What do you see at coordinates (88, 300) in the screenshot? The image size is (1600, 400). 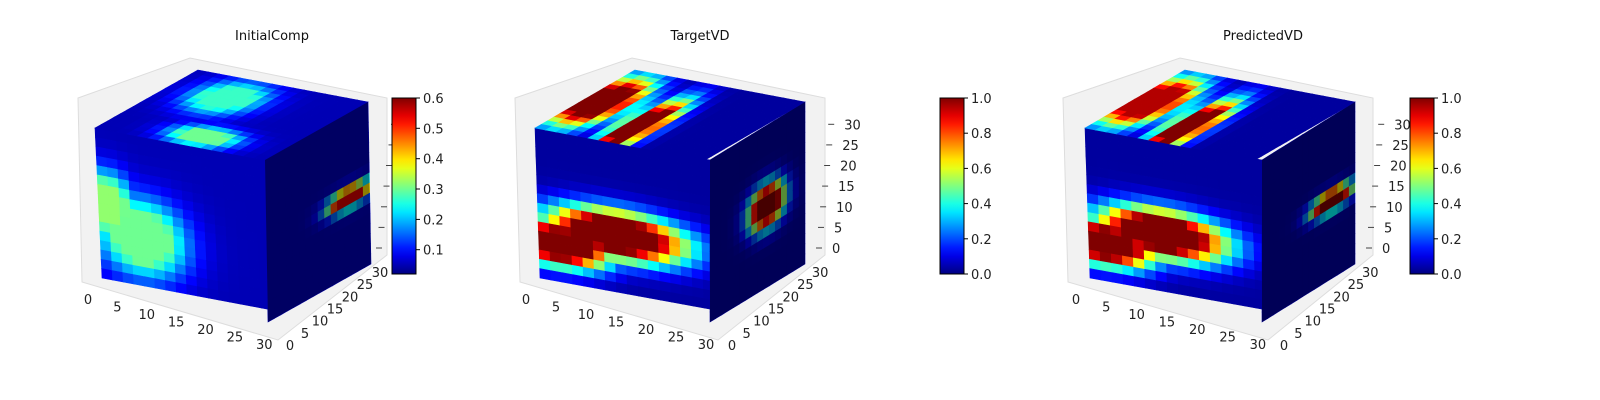 I see `x-tick-label: 0` at bounding box center [88, 300].